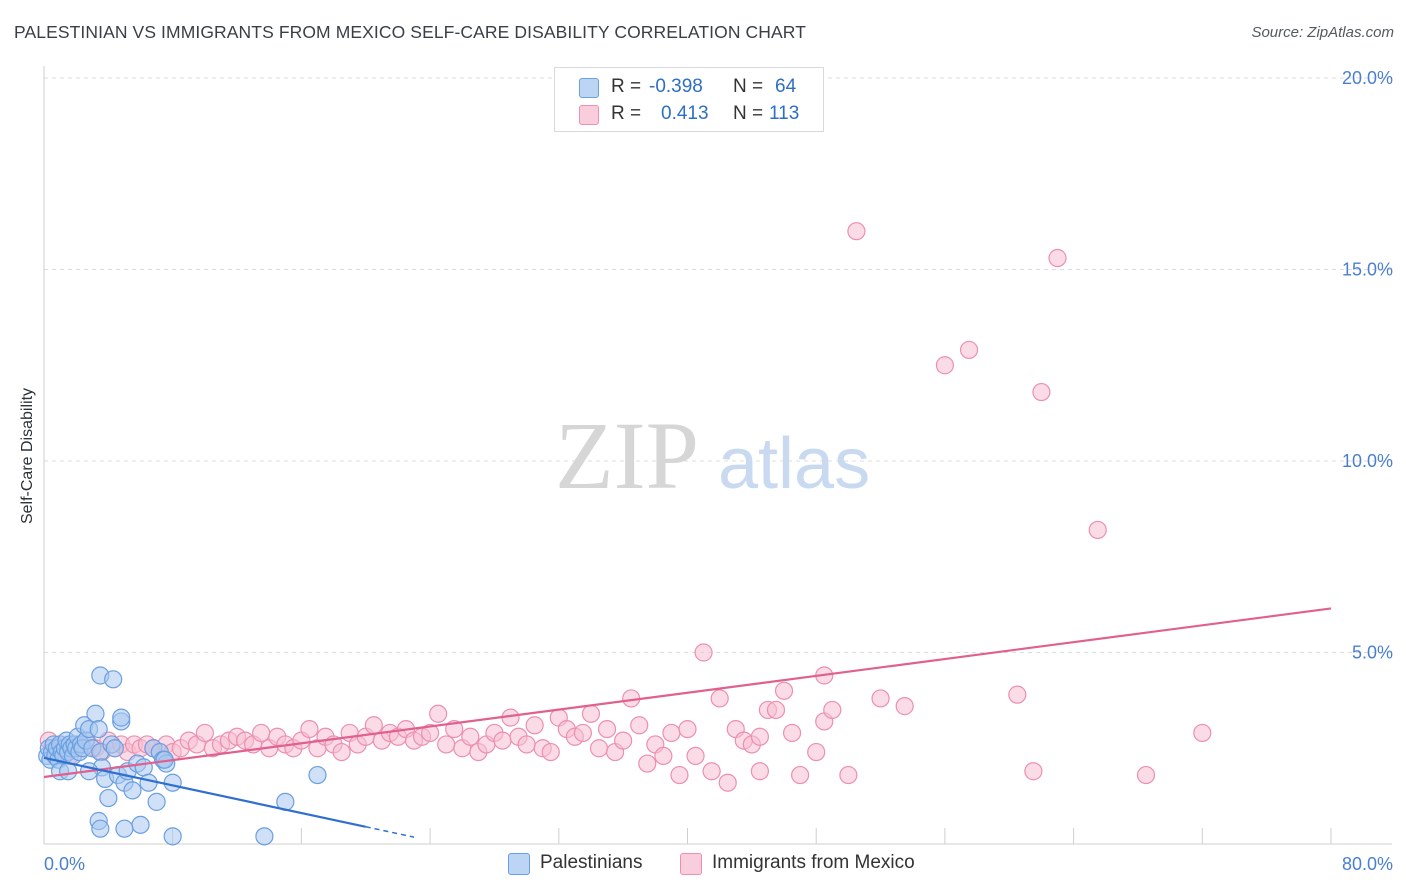  What do you see at coordinates (813, 862) in the screenshot?
I see `bottom-legend-label: Immigrants from Mexico` at bounding box center [813, 862].